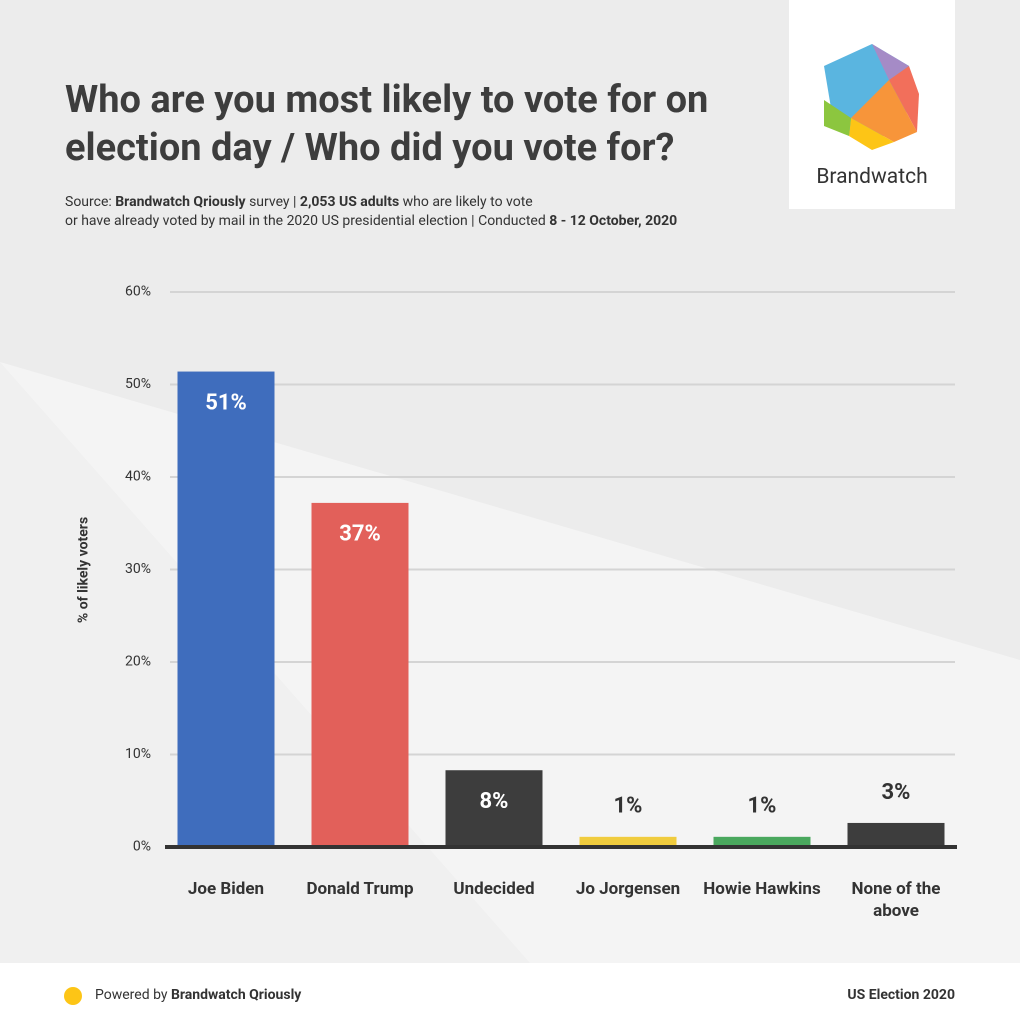 The width and height of the screenshot is (1020, 1029). Describe the element at coordinates (226, 889) in the screenshot. I see `x-tick-label: Joe Biden` at that location.